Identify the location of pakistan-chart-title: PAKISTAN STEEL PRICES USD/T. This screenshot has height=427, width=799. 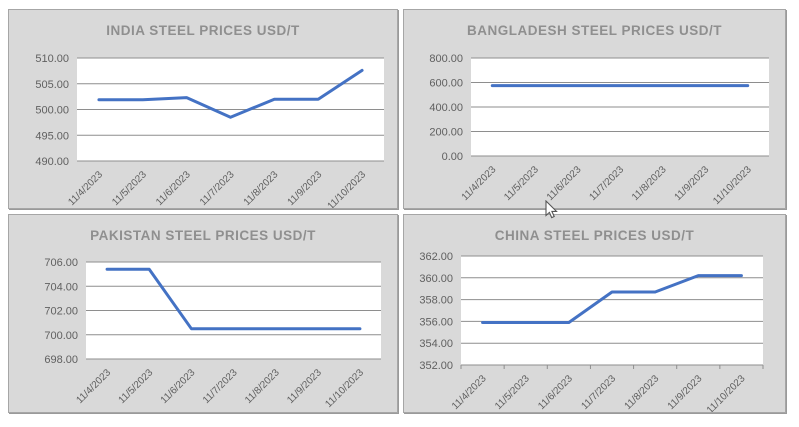
(203, 235).